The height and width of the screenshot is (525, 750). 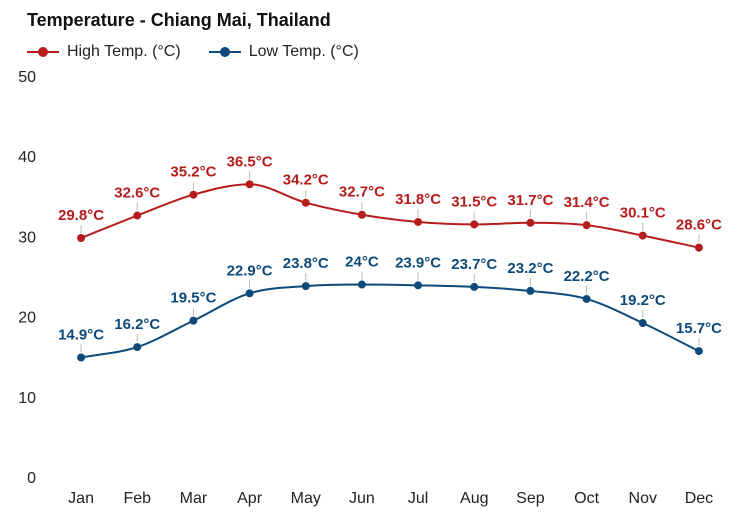 What do you see at coordinates (137, 193) in the screenshot?
I see `high-temp-data-label: 32.6°C` at bounding box center [137, 193].